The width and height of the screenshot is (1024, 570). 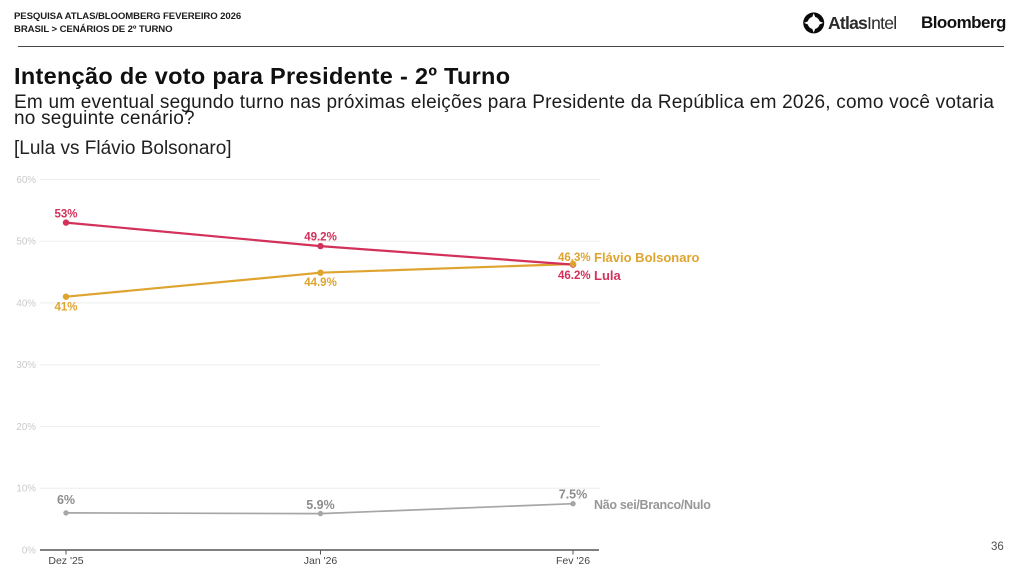 What do you see at coordinates (65, 215) in the screenshot?
I see `svg-text: 53%` at bounding box center [65, 215].